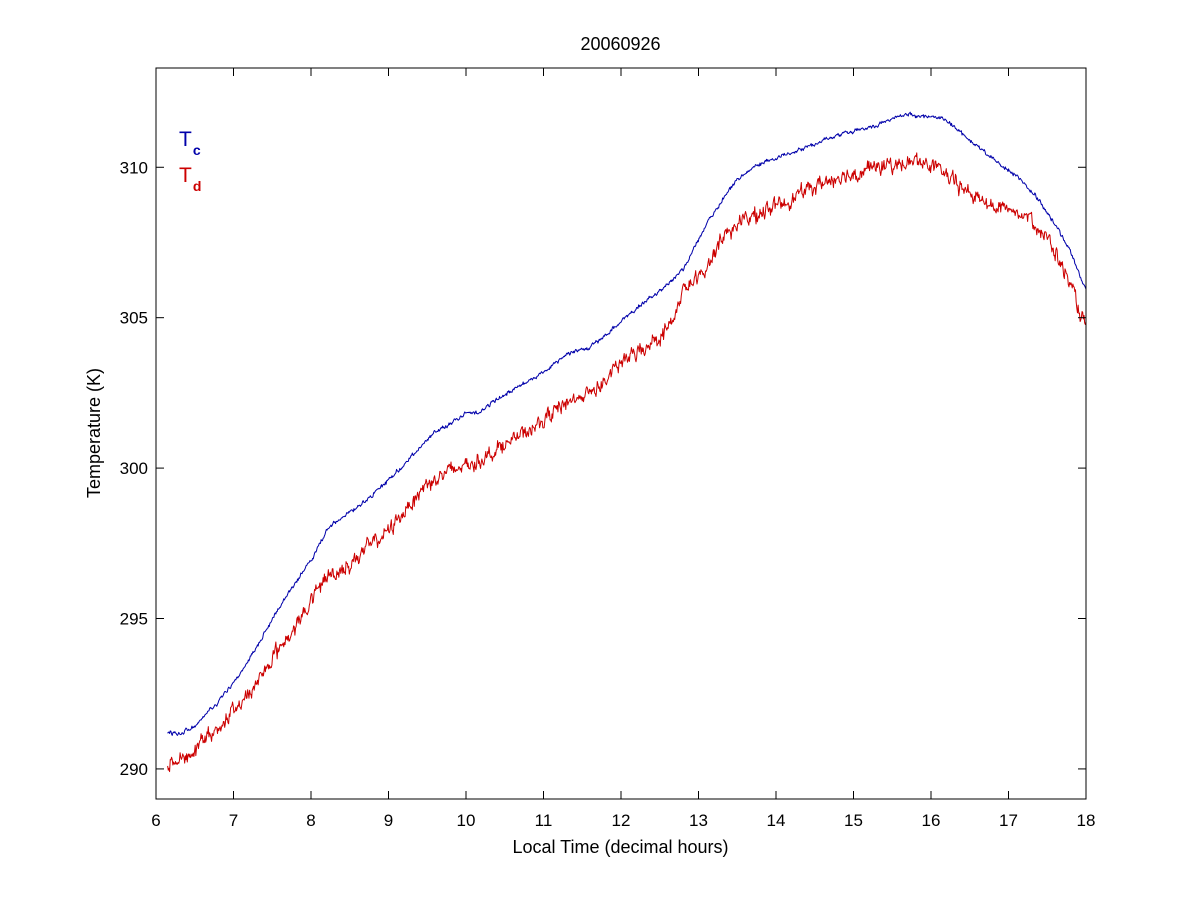  Describe the element at coordinates (310, 820) in the screenshot. I see `x-tick-label: 8` at that location.